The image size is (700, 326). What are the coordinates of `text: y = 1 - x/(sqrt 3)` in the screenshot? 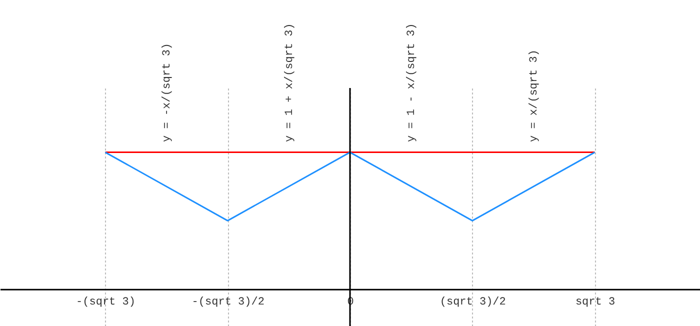 It's located at (412, 82).